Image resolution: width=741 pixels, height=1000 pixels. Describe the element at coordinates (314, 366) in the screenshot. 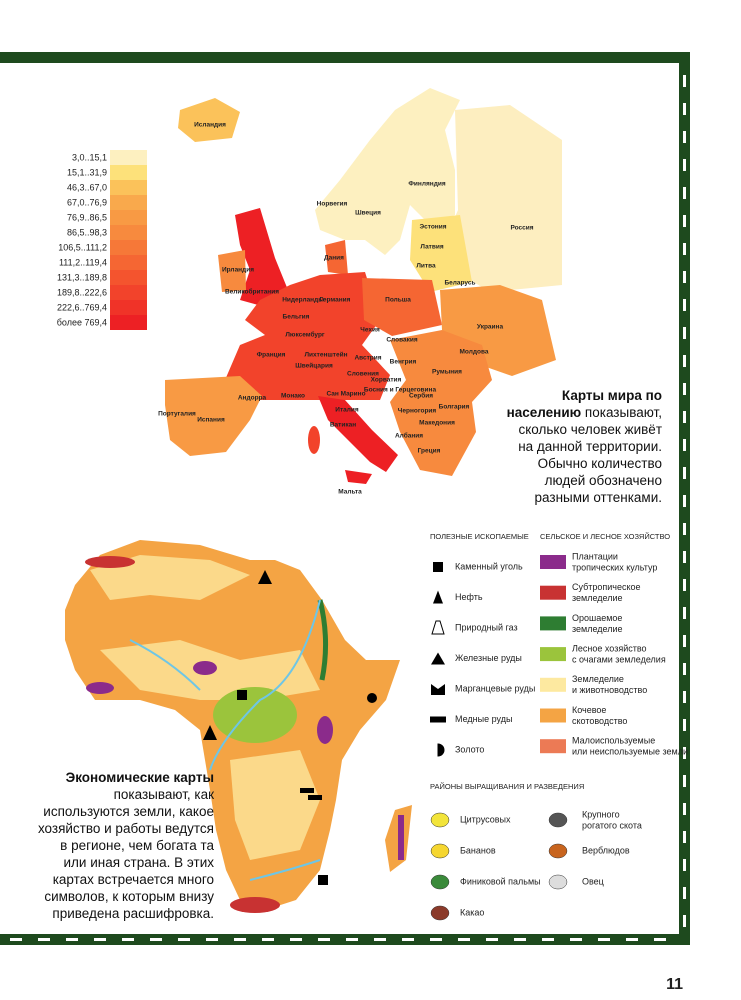

I see `country-label: Швейцария` at that location.